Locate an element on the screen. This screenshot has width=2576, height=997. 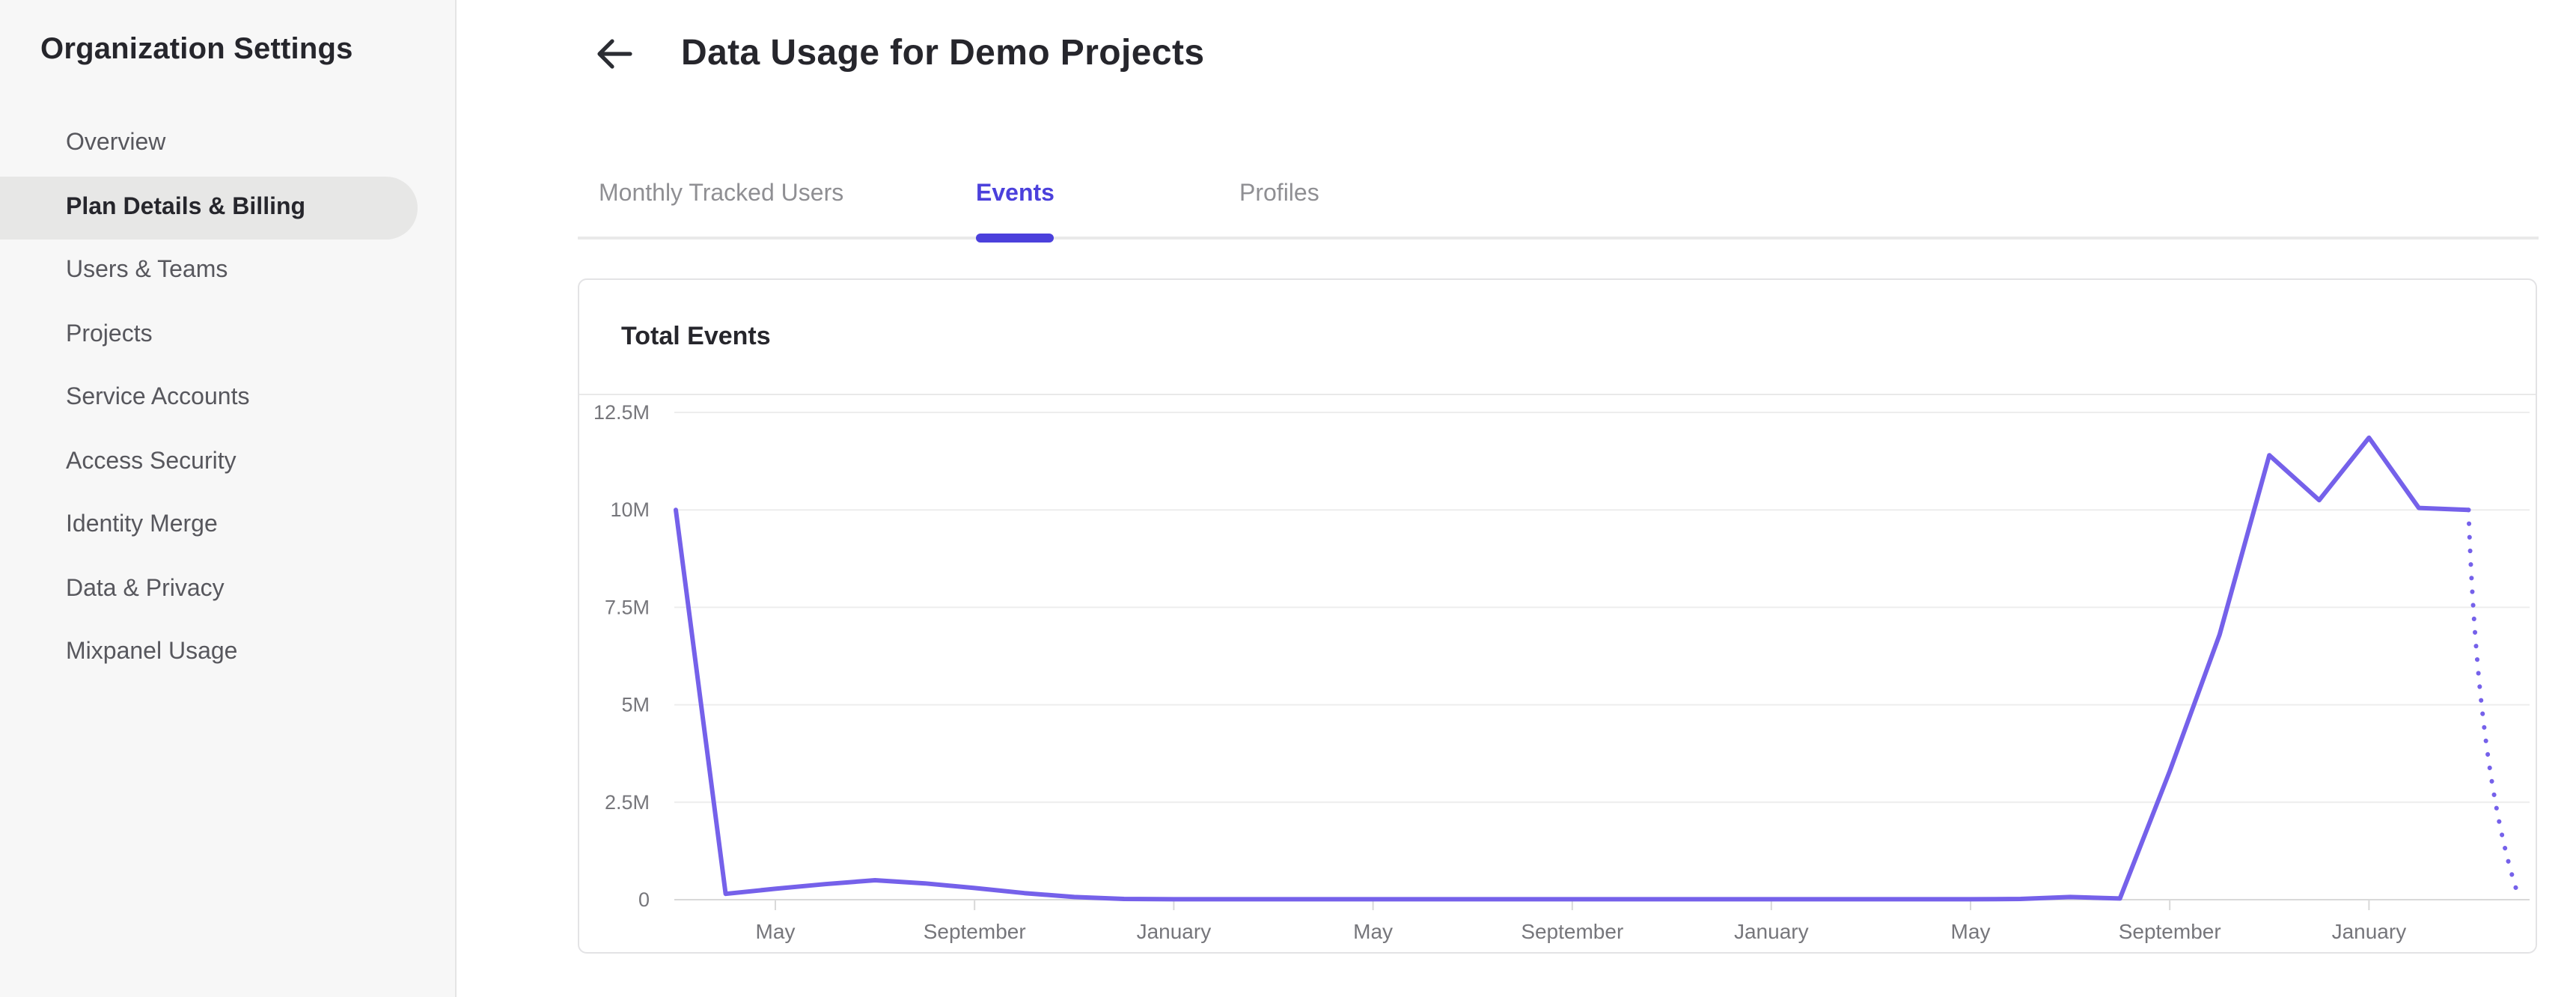
sidebar-item-mixpanel-usage: Mixpanel Usage is located at coordinates (209, 653).